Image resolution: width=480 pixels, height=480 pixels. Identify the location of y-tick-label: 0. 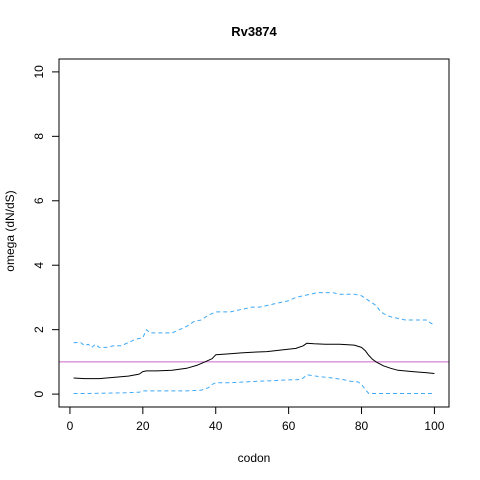
(39, 393).